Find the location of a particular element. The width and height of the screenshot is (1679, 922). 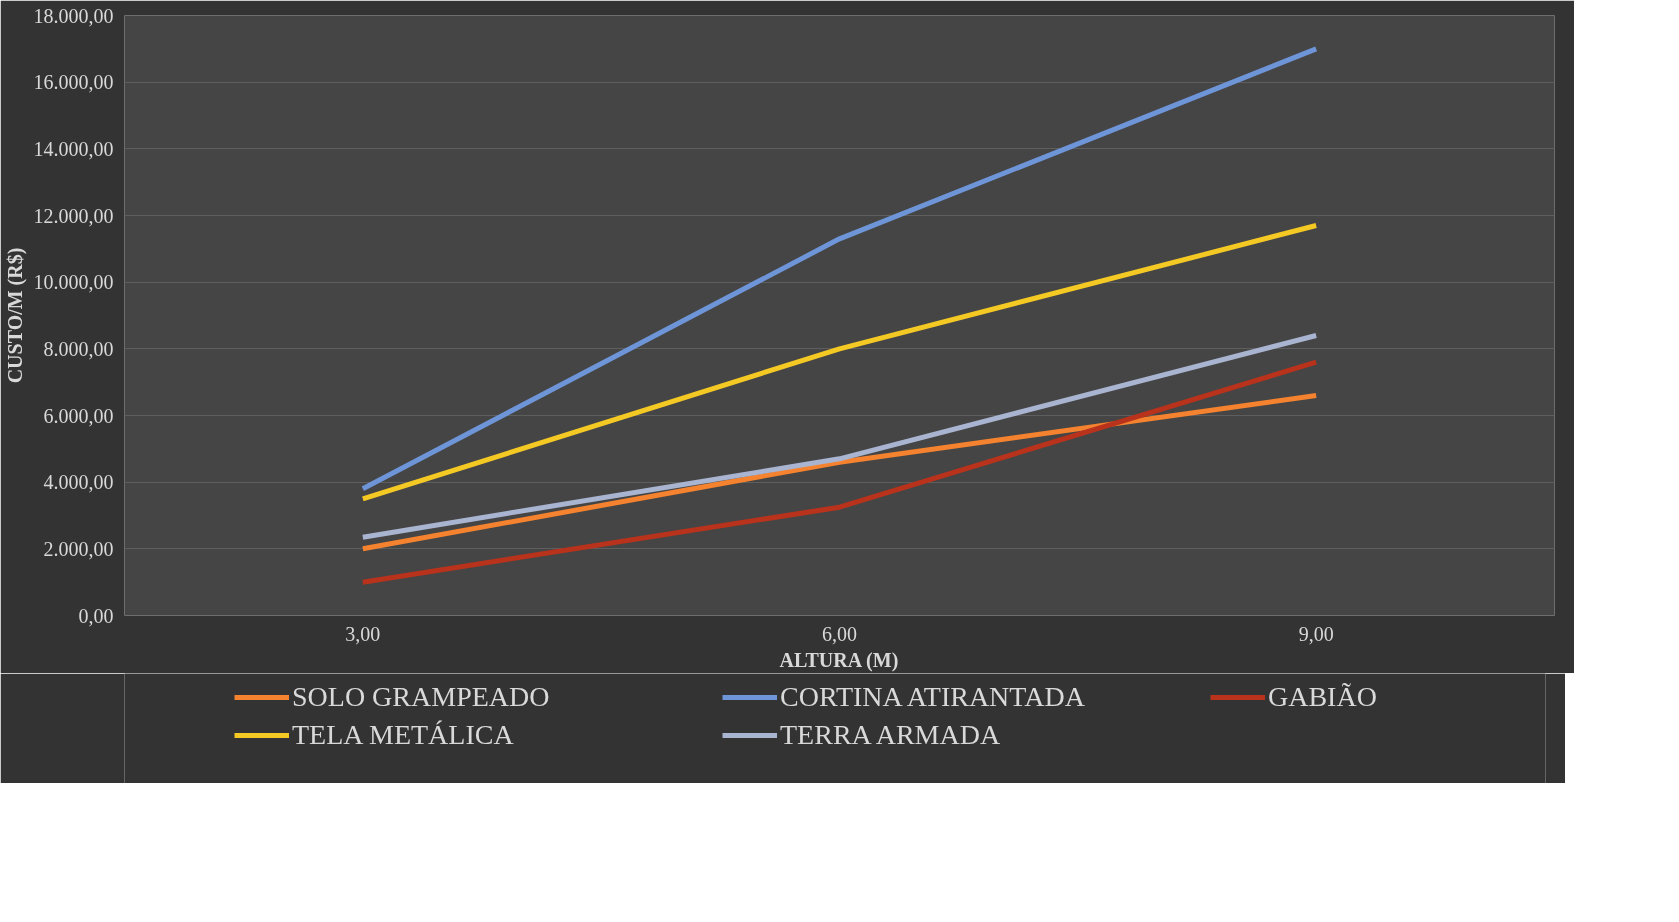

y-tick-label: 0,00 is located at coordinates (96, 615).